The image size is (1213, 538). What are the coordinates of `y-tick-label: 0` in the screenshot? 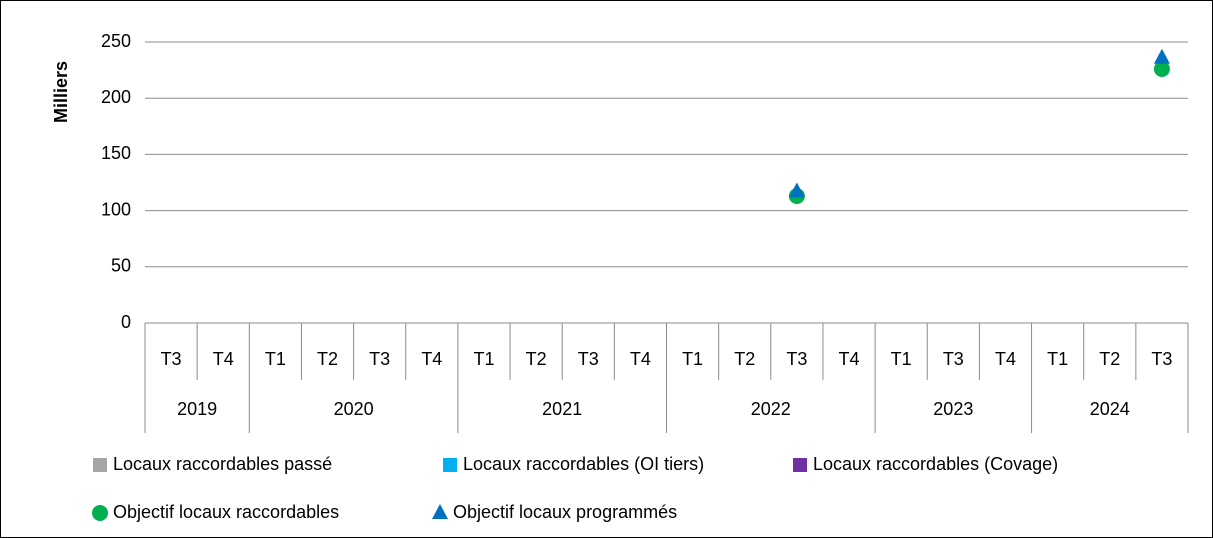 It's located at (126, 322).